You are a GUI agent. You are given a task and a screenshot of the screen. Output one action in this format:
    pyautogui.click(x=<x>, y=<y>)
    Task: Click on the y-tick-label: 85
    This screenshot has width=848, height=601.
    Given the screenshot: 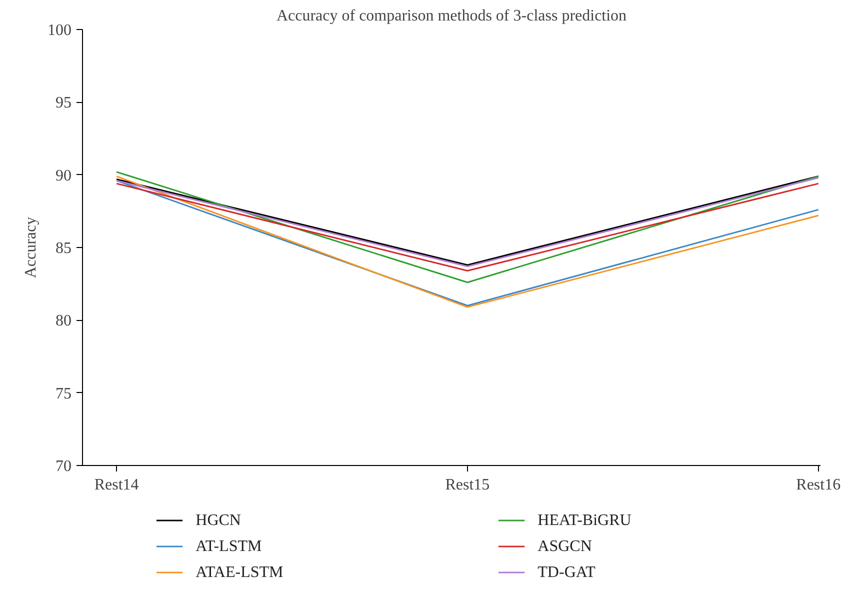 What is the action you would take?
    pyautogui.click(x=64, y=248)
    